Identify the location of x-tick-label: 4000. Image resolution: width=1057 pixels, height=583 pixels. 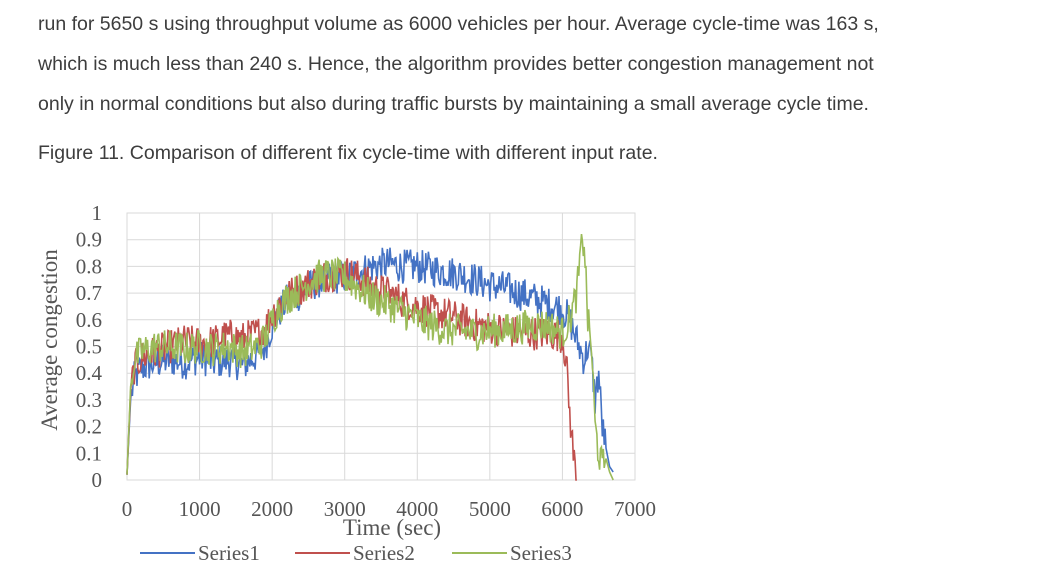
(417, 509).